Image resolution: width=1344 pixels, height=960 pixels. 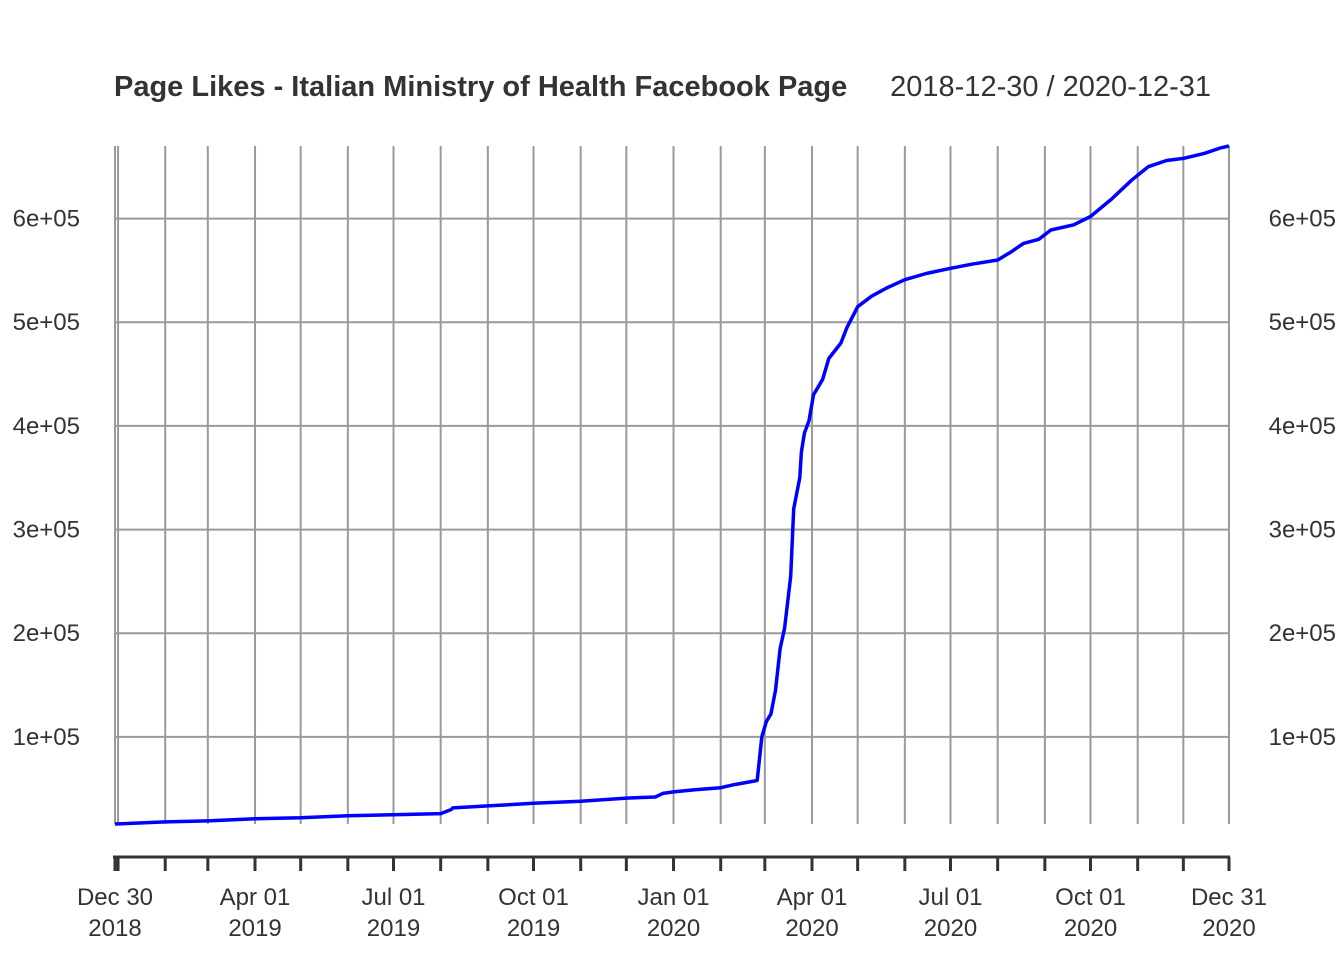 I want to click on y-tick-label-right: 1e+05, so click(x=1302, y=737).